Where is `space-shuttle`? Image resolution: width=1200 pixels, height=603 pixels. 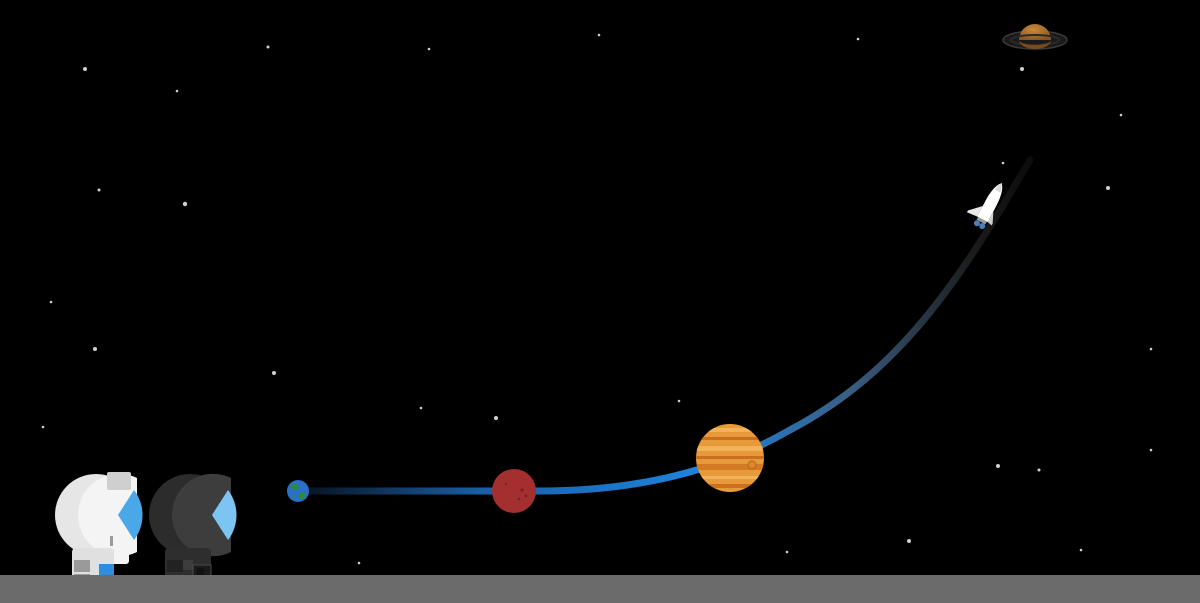 space-shuttle is located at coordinates (984, 206).